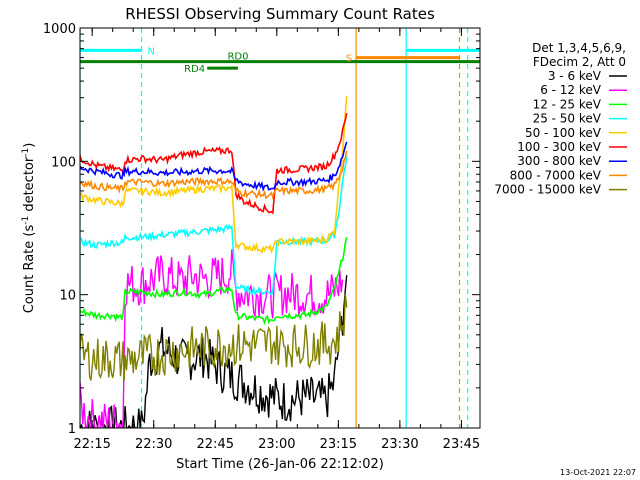 The image size is (640, 480). Describe the element at coordinates (237, 57) in the screenshot. I see `annotation-label-rd0: RD0` at that location.